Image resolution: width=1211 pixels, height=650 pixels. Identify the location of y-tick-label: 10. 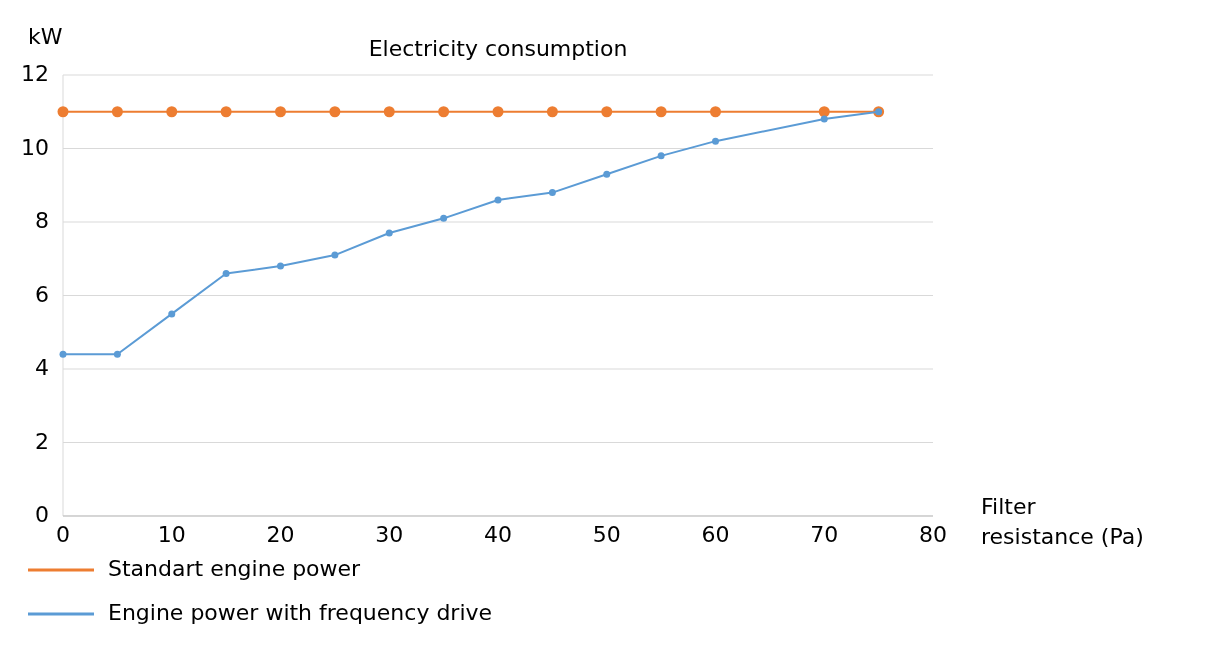
(35, 147).